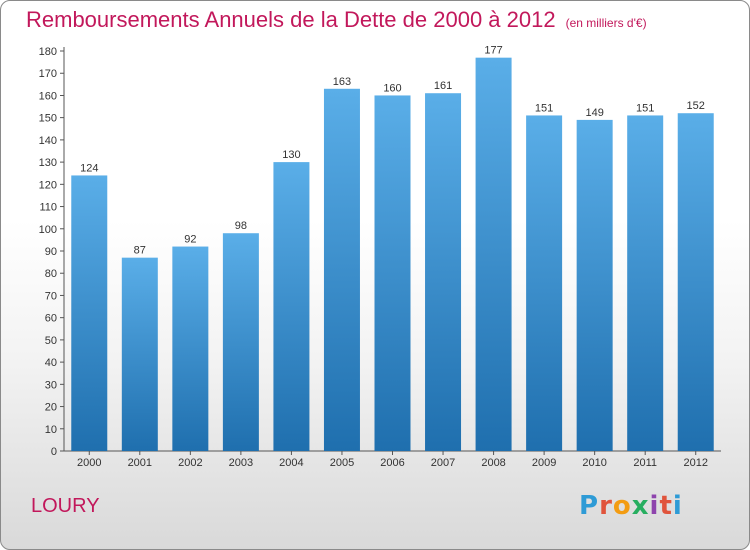  I want to click on bar-2001, so click(139, 354).